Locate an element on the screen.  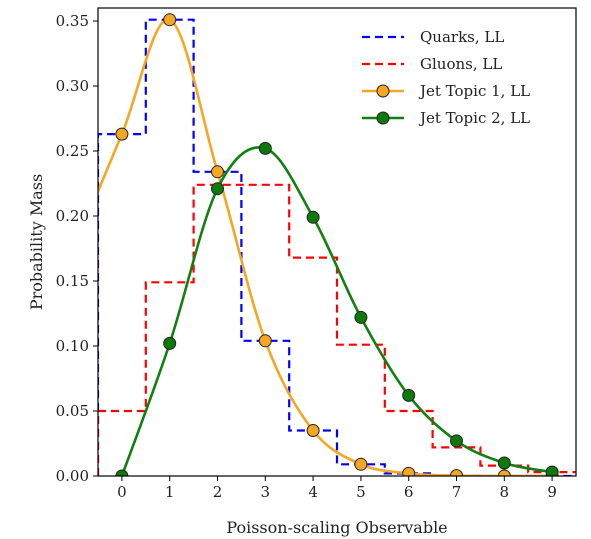
x-tick-label-9: 9 is located at coordinates (552, 492).